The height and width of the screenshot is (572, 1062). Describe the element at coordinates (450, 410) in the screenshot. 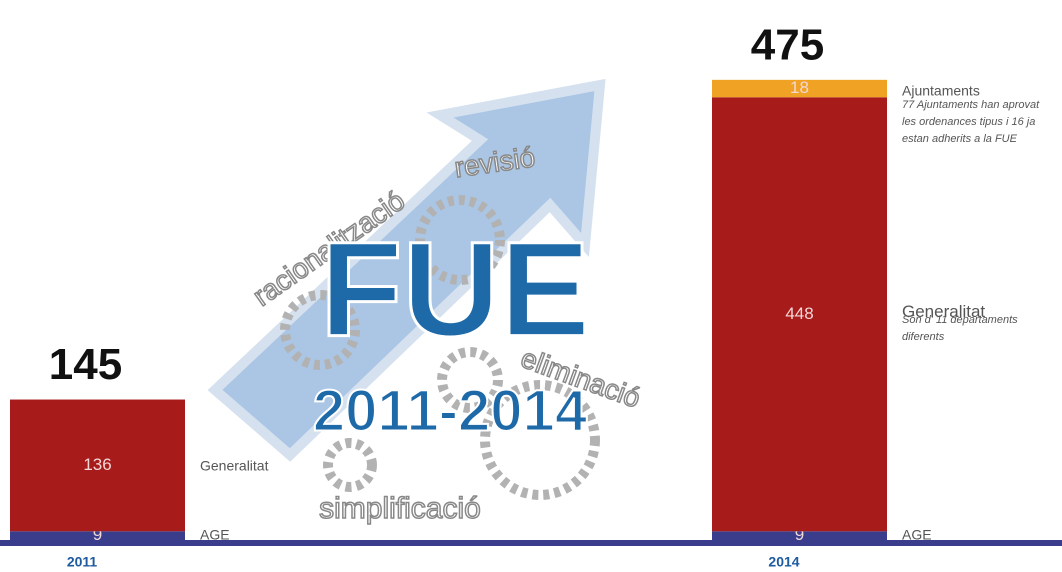

I see `background-period: 2011-2014` at that location.